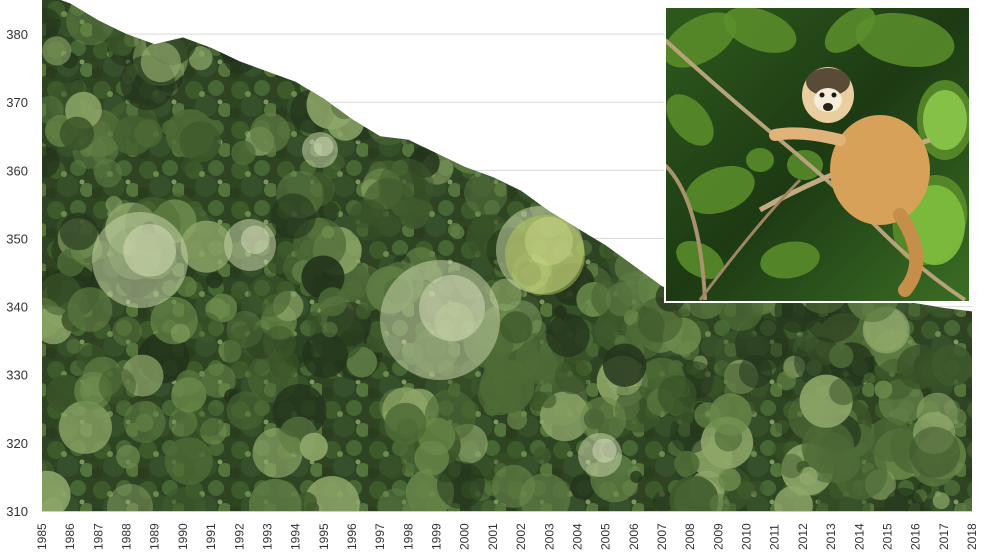  I want to click on x-tick-label: 1995, so click(324, 536).